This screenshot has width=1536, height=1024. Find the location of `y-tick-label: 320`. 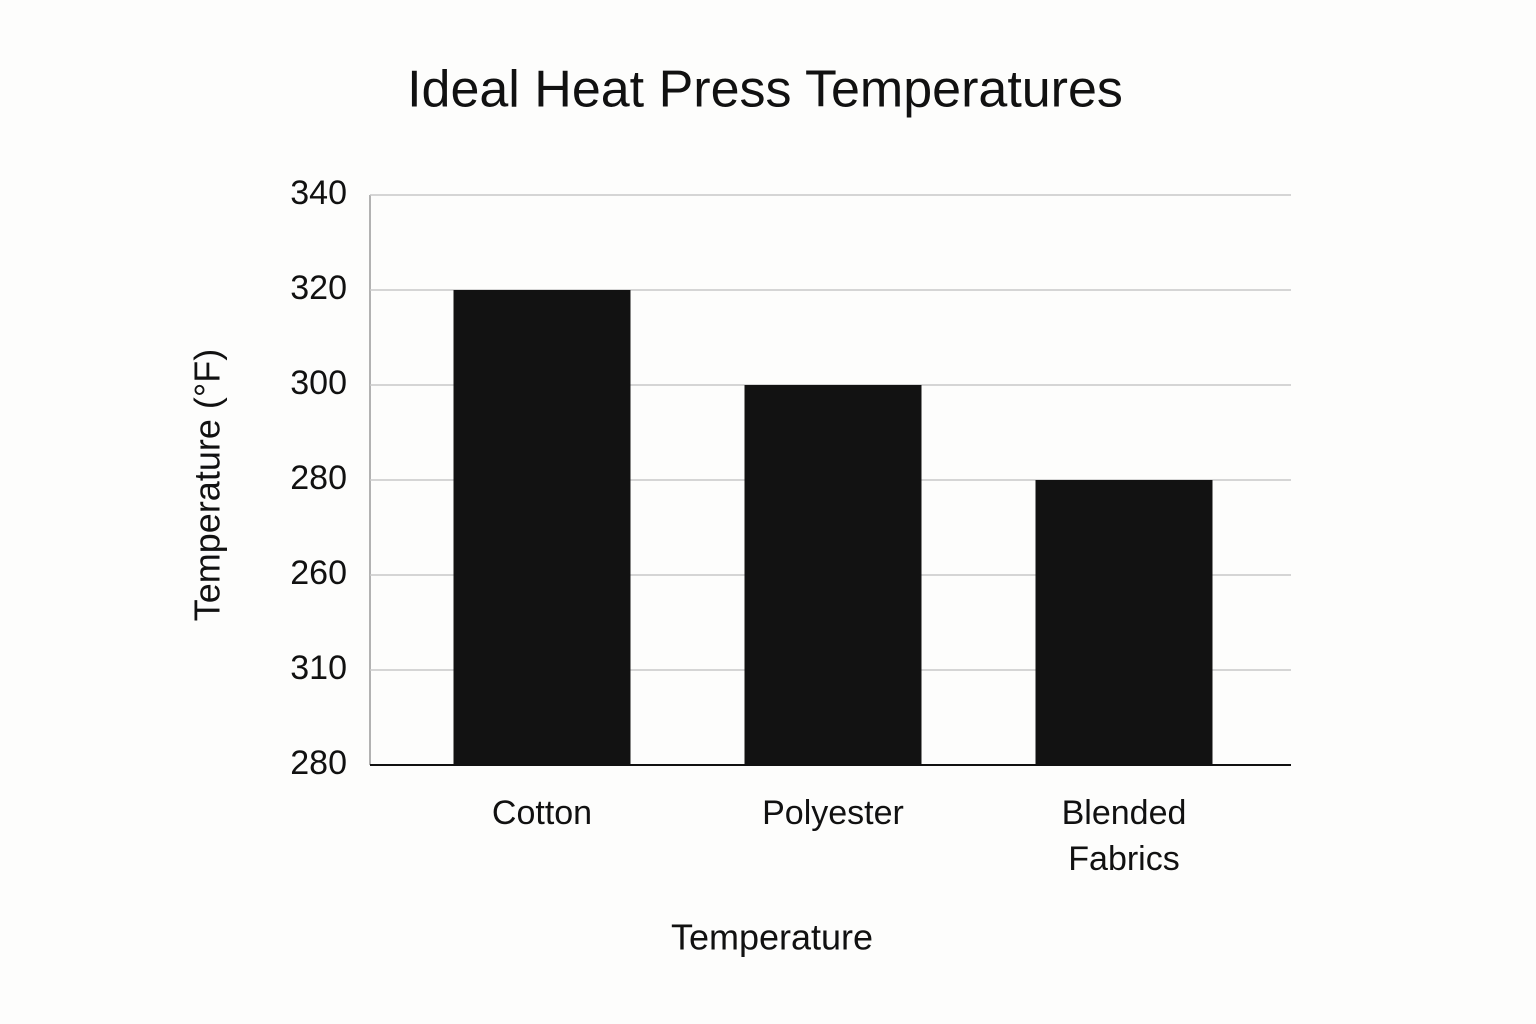

y-tick-label: 320 is located at coordinates (318, 288).